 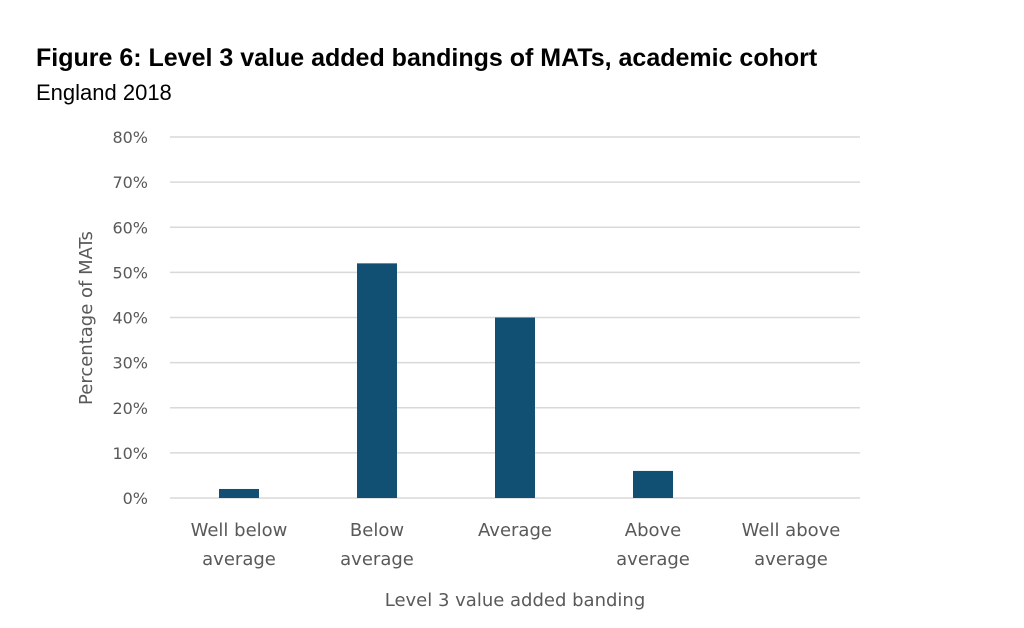 I want to click on x-tick-label: Below, so click(x=377, y=530).